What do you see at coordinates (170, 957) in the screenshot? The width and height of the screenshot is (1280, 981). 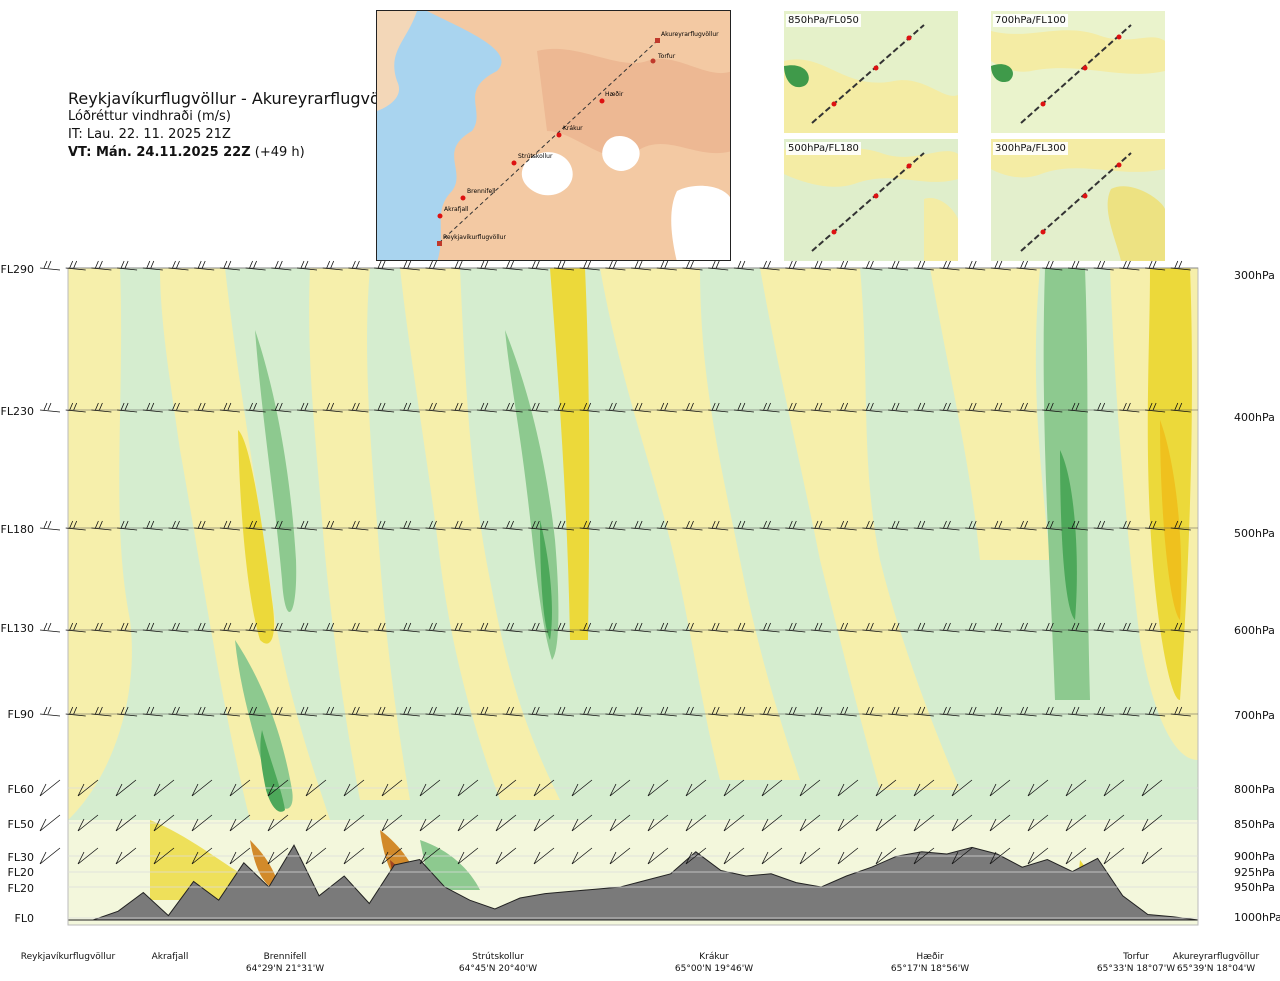 I see `station-label: Akrafjall` at bounding box center [170, 957].